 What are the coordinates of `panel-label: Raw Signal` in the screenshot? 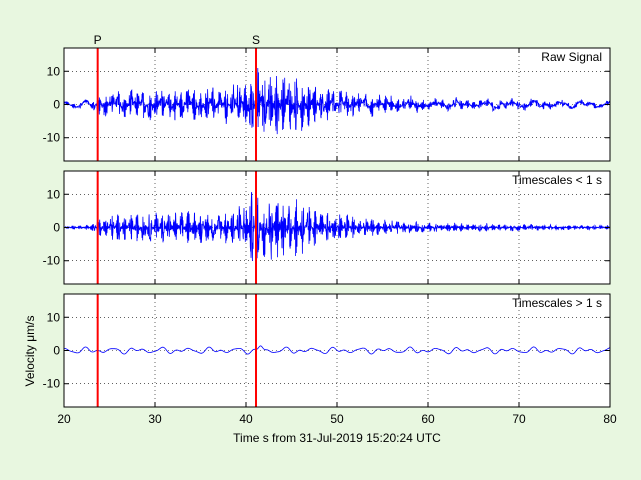 It's located at (571, 57).